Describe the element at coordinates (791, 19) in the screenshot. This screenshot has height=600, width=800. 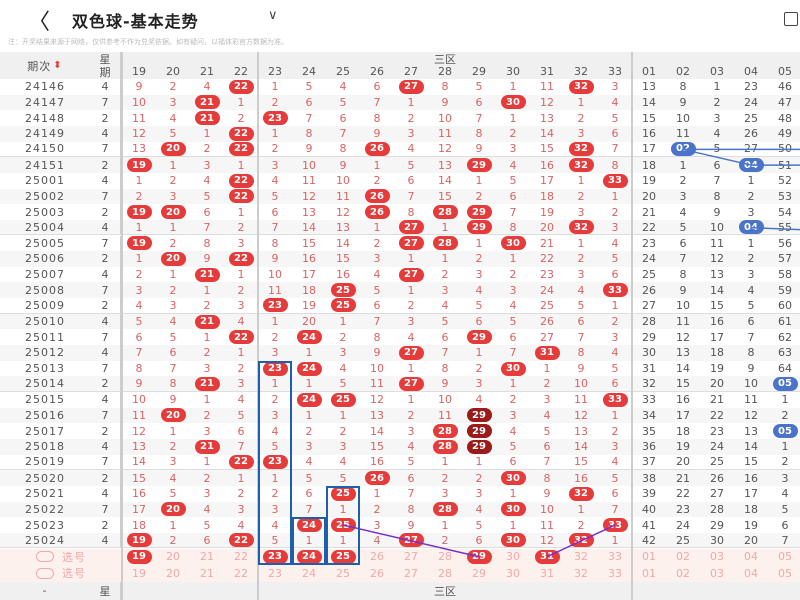
I see `window-icon` at that location.